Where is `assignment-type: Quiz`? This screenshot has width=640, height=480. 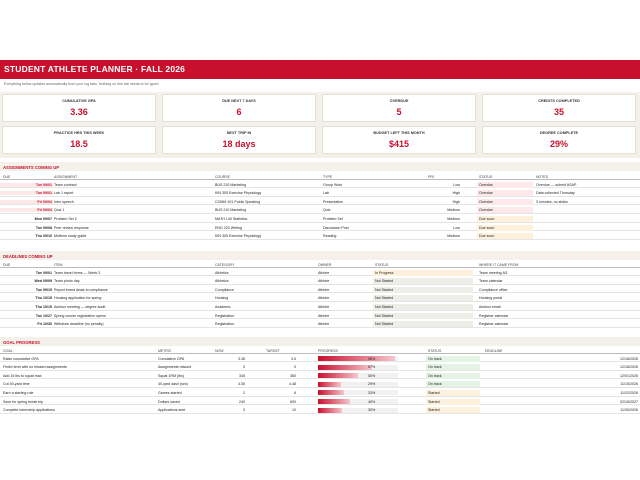 assignment-type: Quiz is located at coordinates (327, 210).